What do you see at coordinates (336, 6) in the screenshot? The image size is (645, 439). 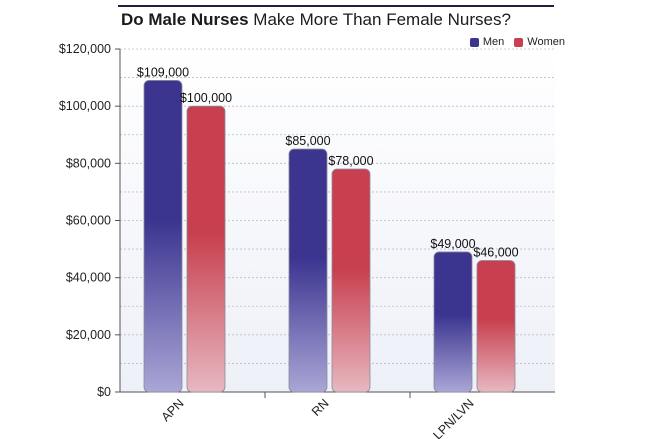 I see `title-rule` at bounding box center [336, 6].